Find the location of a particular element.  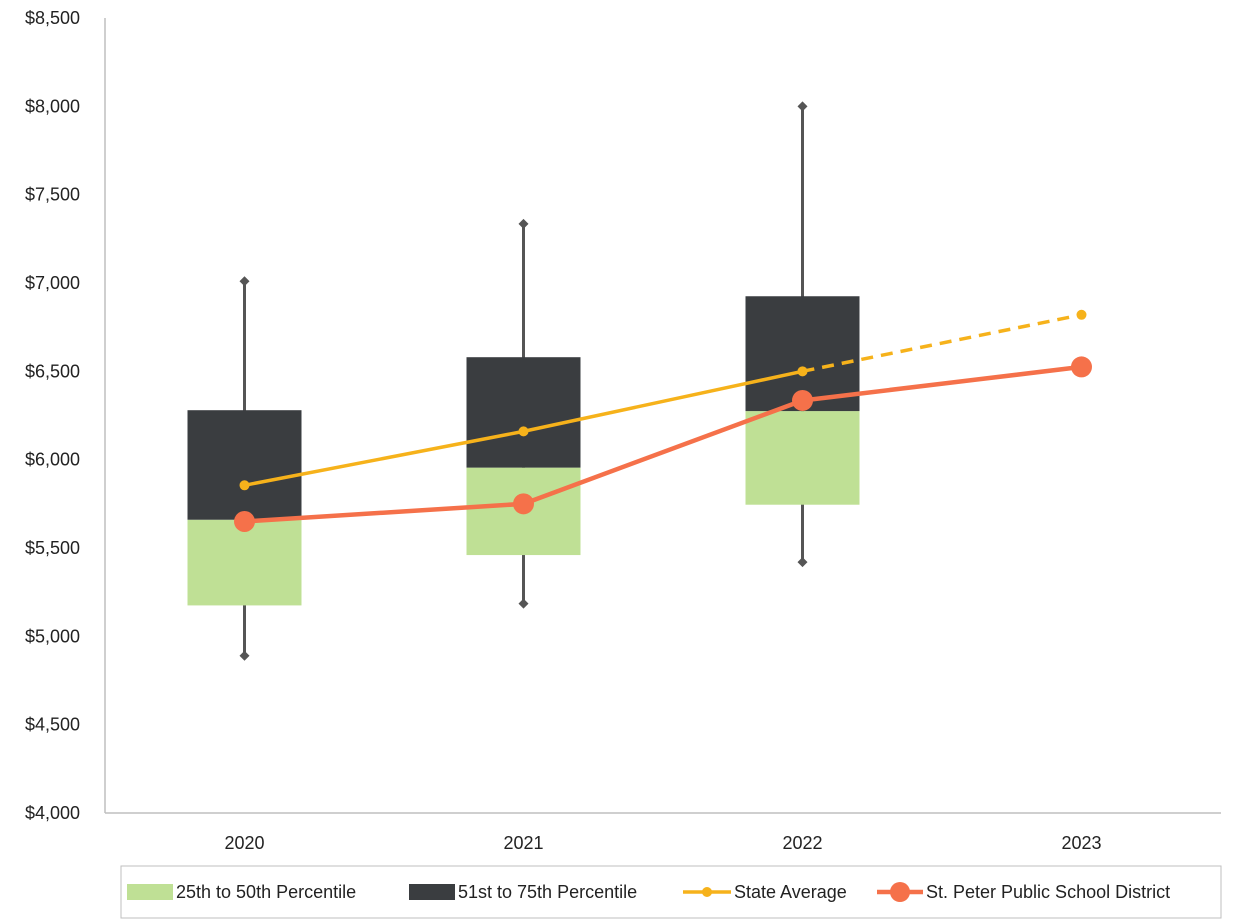

legend-label: St. Peter Public School District is located at coordinates (1048, 892).